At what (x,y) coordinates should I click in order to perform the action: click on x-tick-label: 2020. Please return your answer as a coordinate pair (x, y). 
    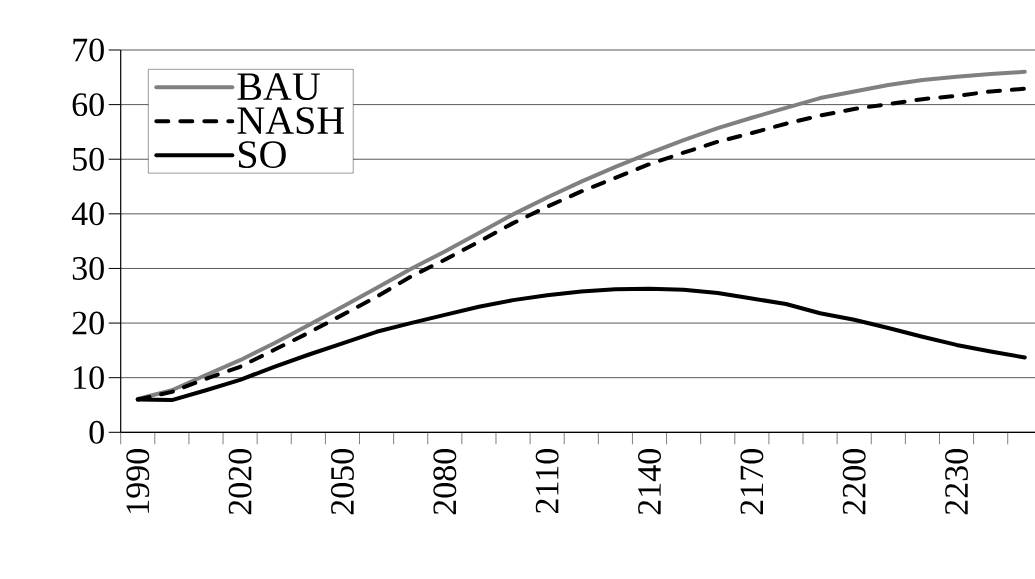
    Looking at the image, I should click on (240, 482).